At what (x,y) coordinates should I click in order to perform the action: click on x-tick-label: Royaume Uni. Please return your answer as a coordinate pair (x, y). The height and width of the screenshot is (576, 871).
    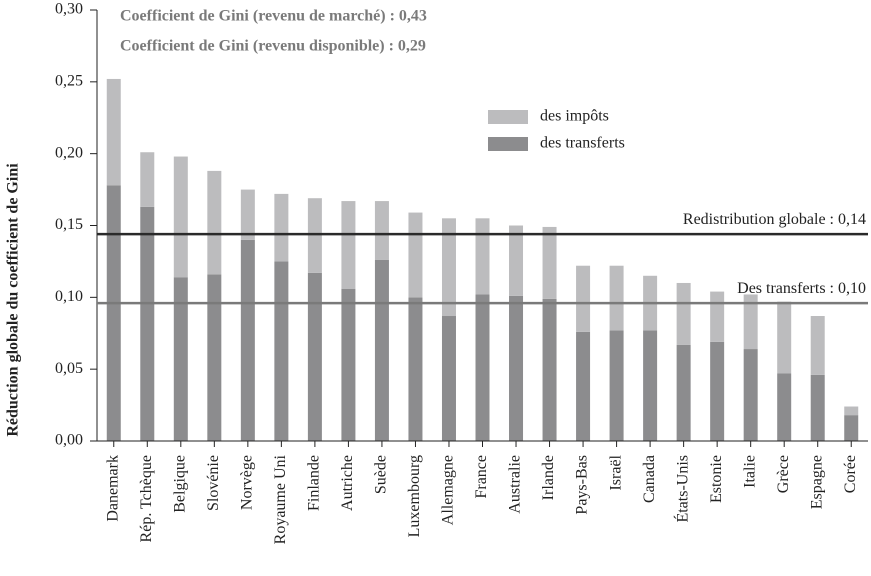
    Looking at the image, I should click on (280, 499).